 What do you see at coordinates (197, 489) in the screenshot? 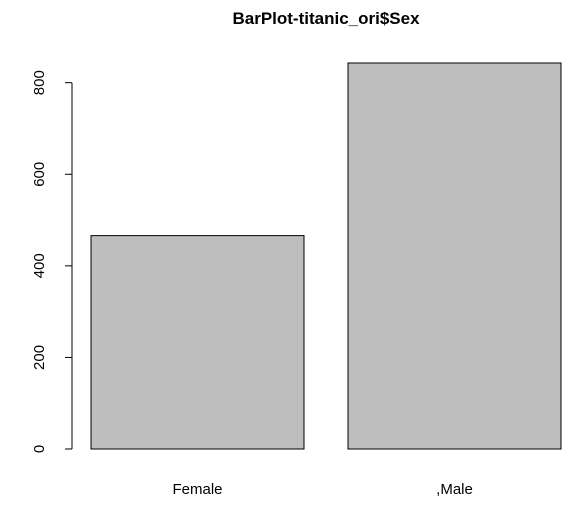
I see `x-category-label: Female` at bounding box center [197, 489].